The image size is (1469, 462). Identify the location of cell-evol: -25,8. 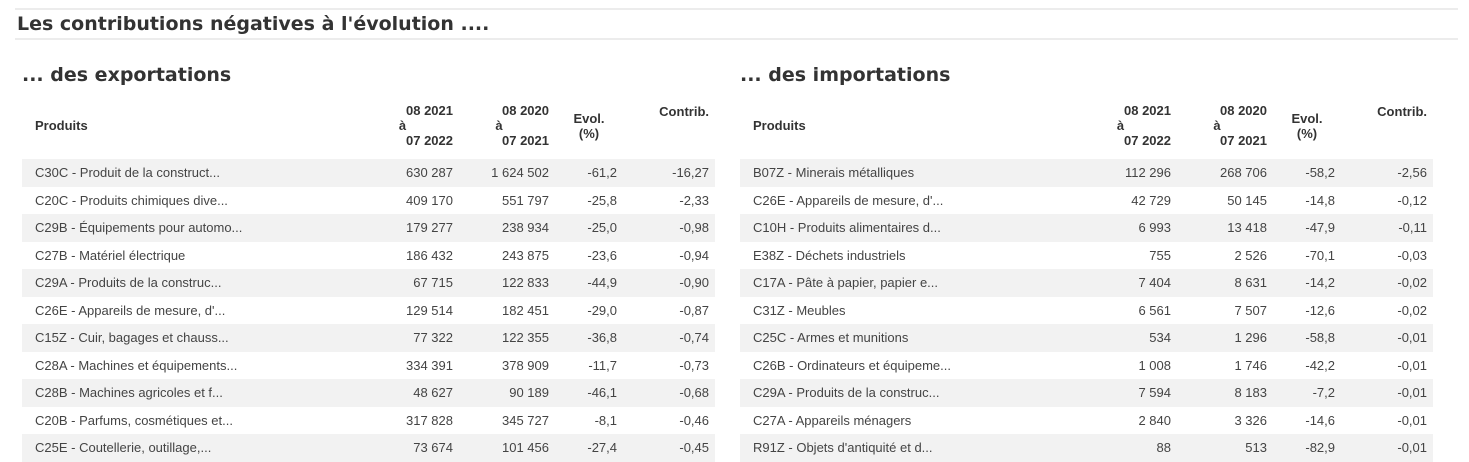
(602, 200).